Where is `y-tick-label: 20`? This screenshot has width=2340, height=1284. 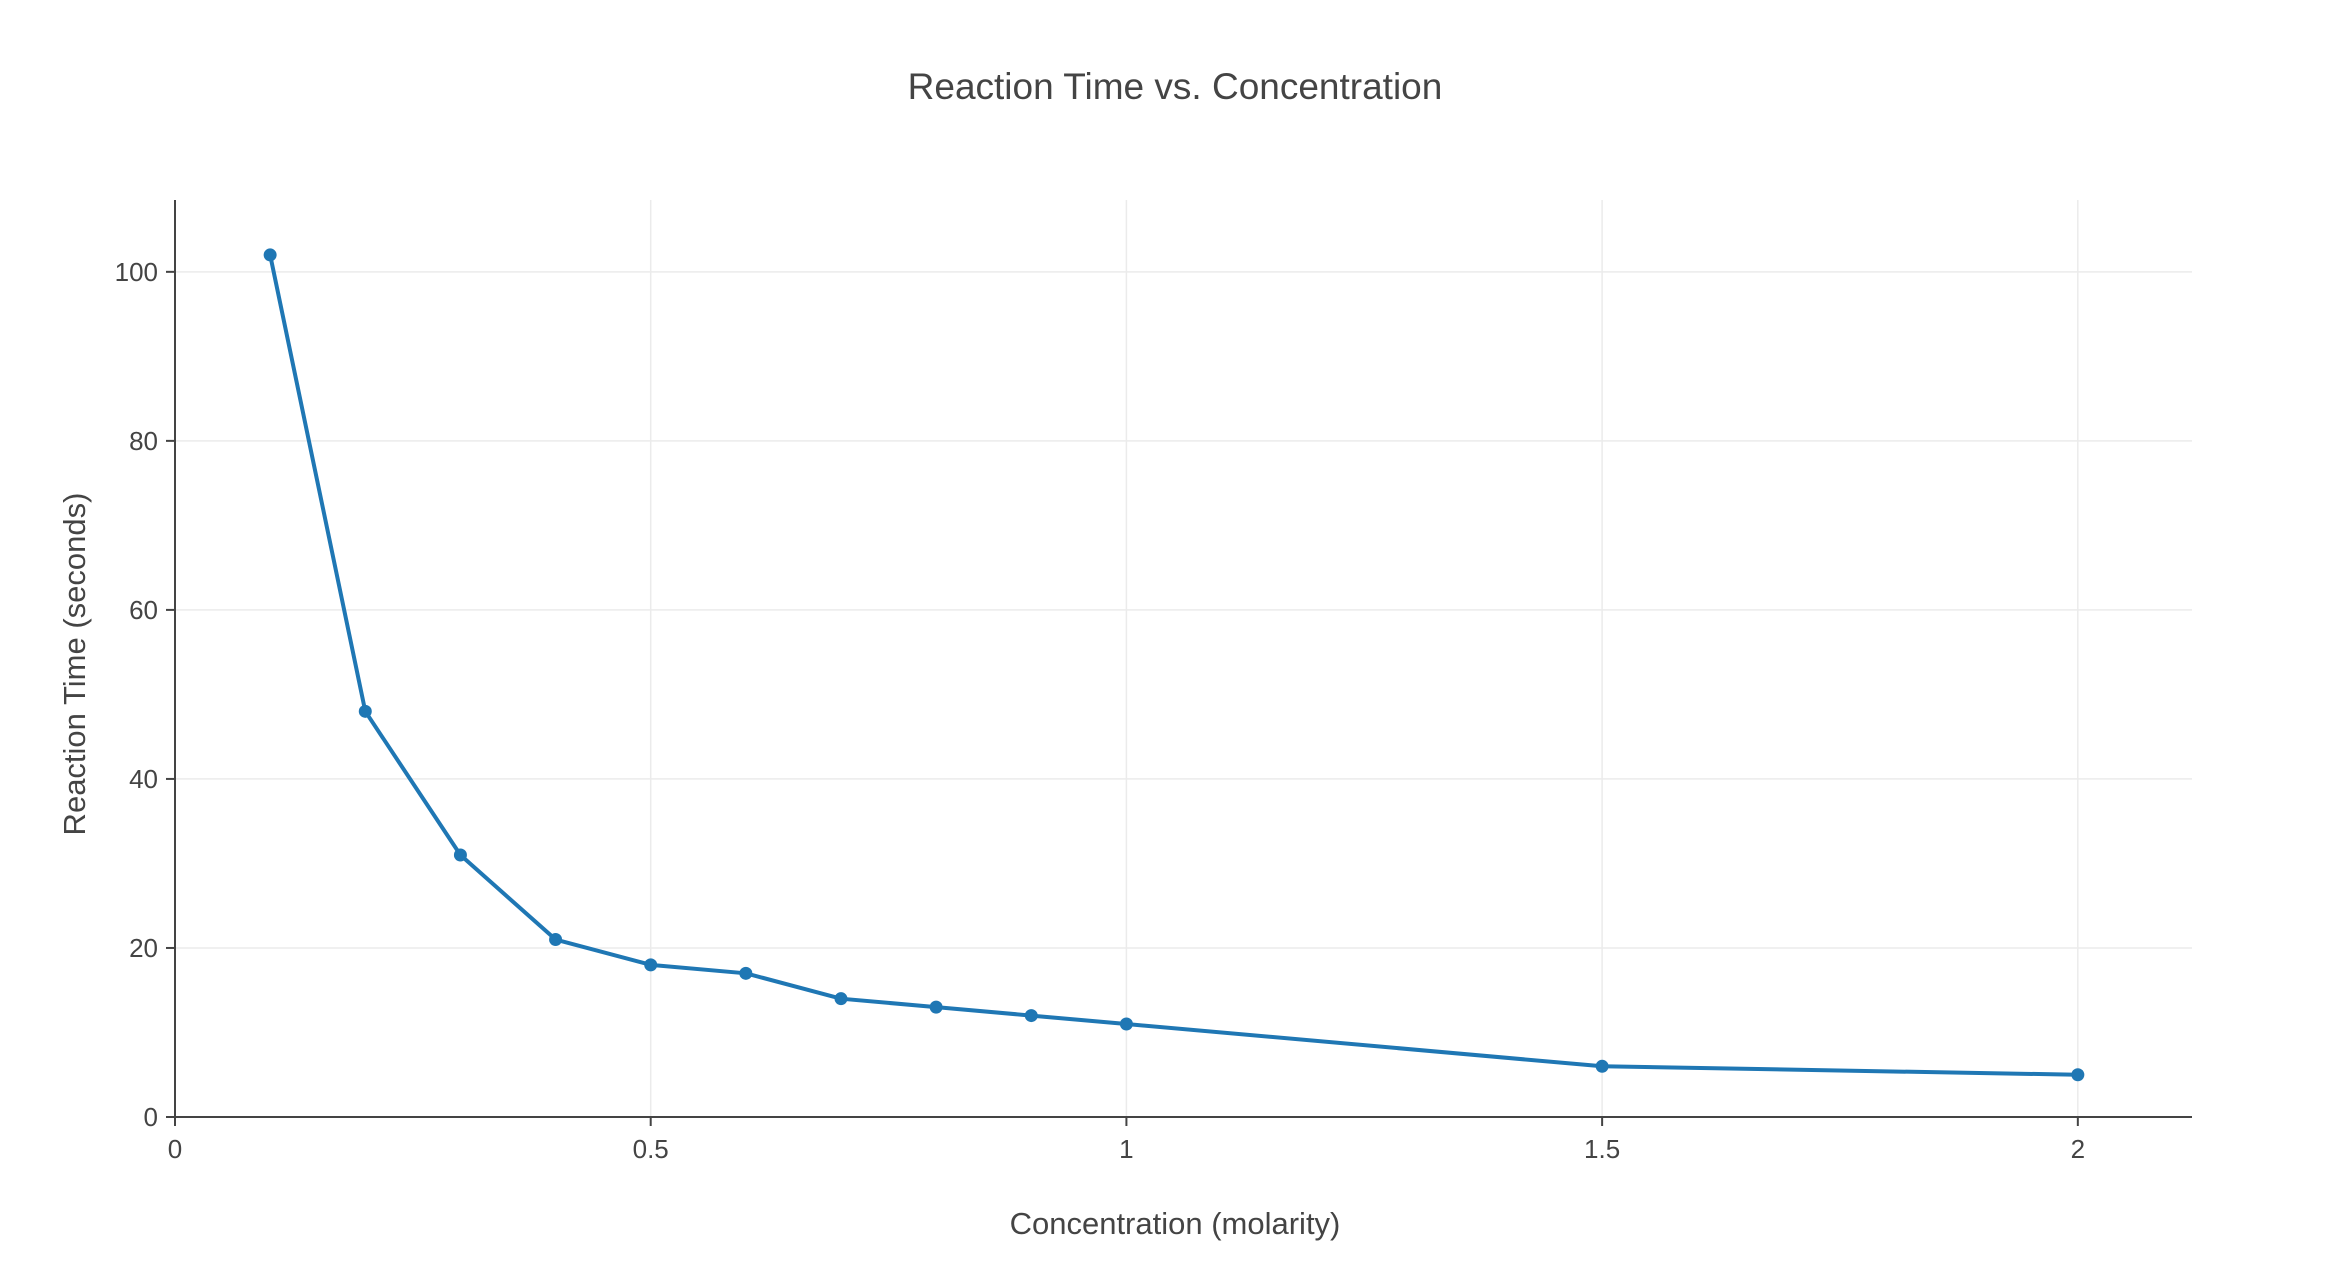
y-tick-label: 20 is located at coordinates (143, 948).